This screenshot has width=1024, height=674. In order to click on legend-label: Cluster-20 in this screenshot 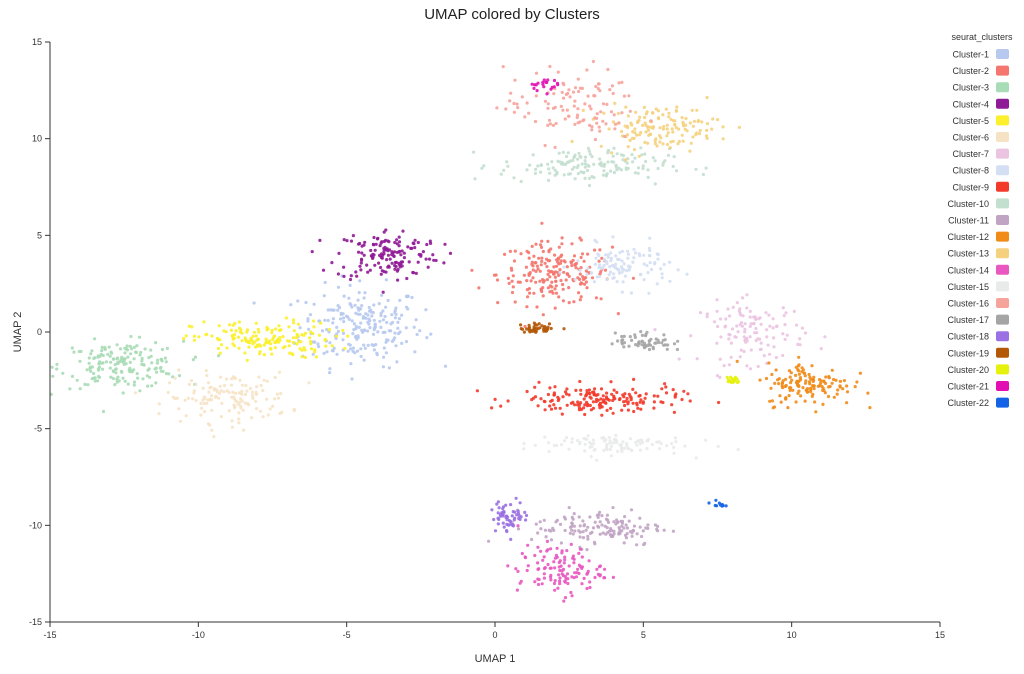, I will do `click(968, 370)`.